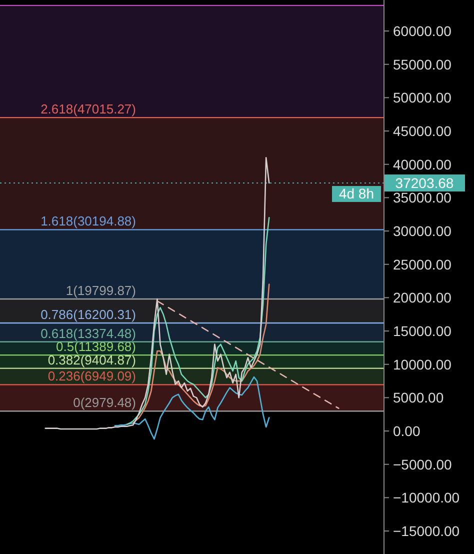 The width and height of the screenshot is (474, 554). I want to click on y-tick-label: 60000.00, so click(422, 30).